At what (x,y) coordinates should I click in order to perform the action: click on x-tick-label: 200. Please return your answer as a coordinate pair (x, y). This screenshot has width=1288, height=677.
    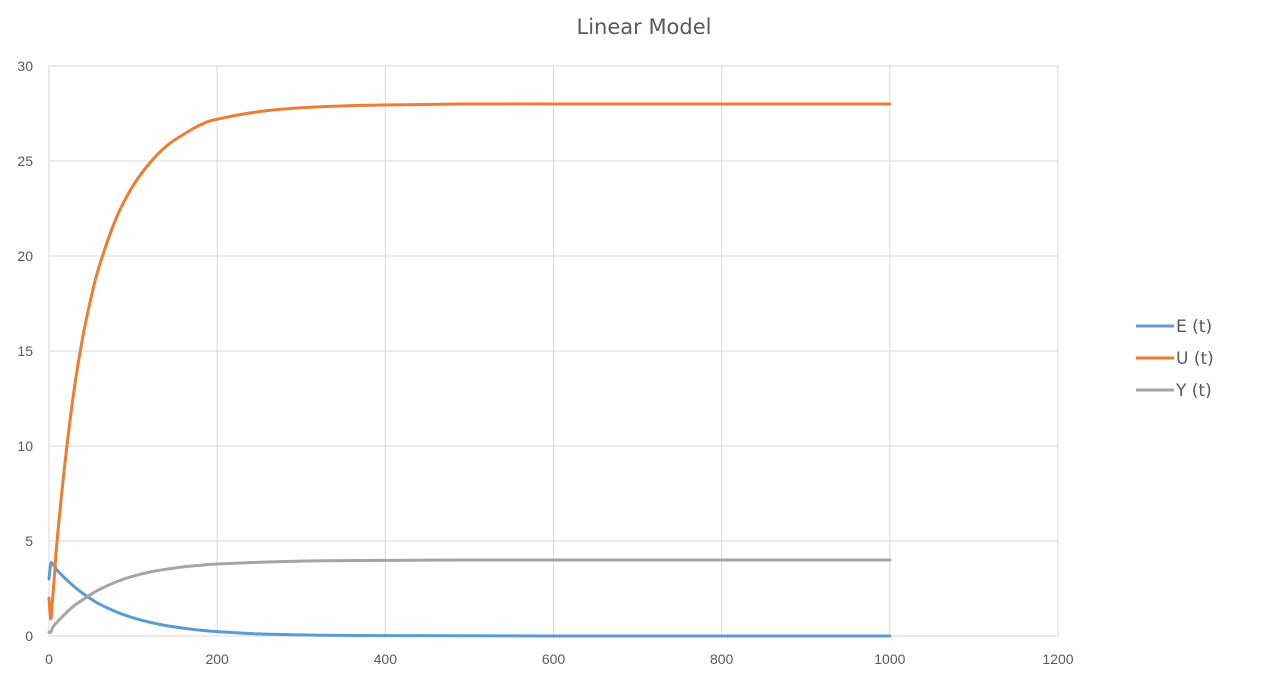
    Looking at the image, I should click on (217, 659).